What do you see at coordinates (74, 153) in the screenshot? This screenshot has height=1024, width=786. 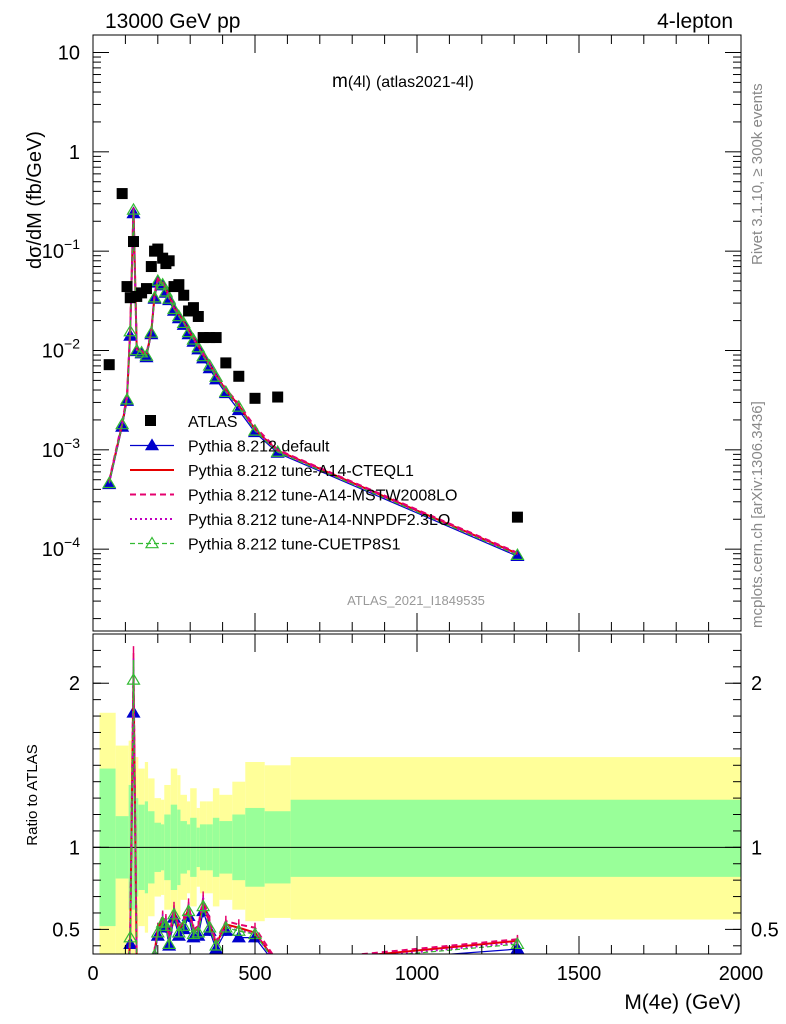 I see `main-y-tick-label: 1` at bounding box center [74, 153].